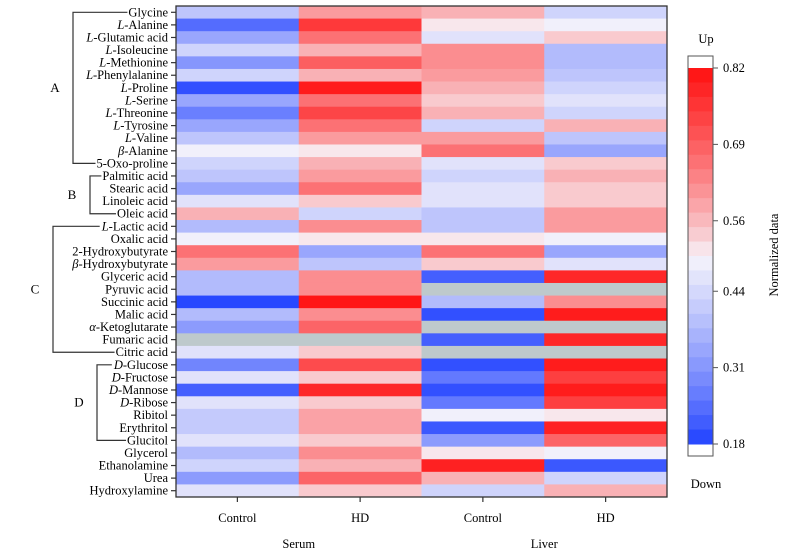  I want to click on row-label: Glucitol, so click(147, 440).